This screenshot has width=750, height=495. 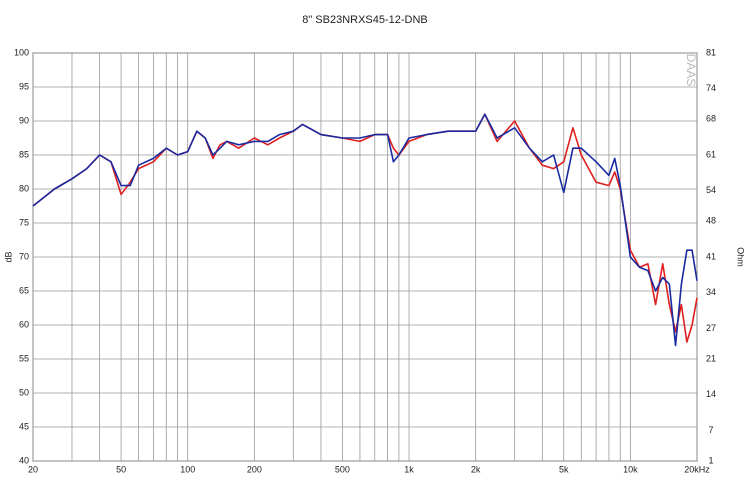 I want to click on y2-tick-label: 21, so click(x=711, y=358).